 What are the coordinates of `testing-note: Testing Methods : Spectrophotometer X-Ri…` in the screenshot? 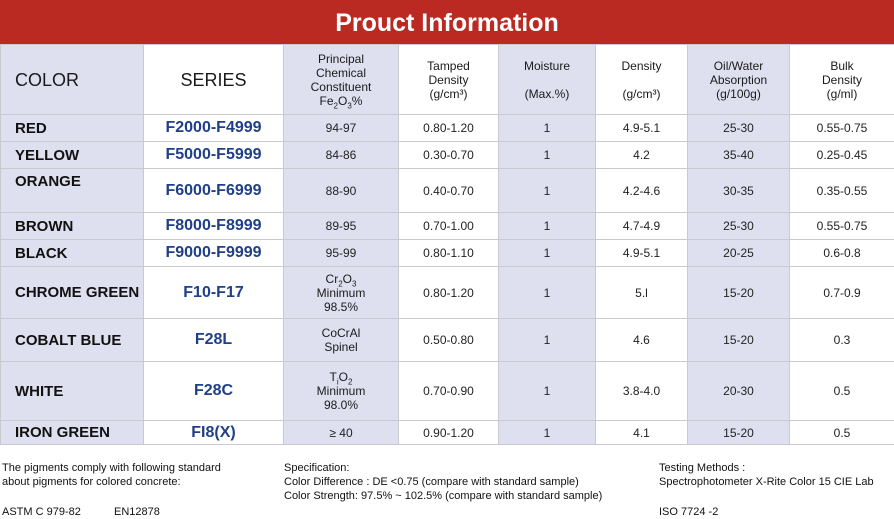 It's located at (776, 475).